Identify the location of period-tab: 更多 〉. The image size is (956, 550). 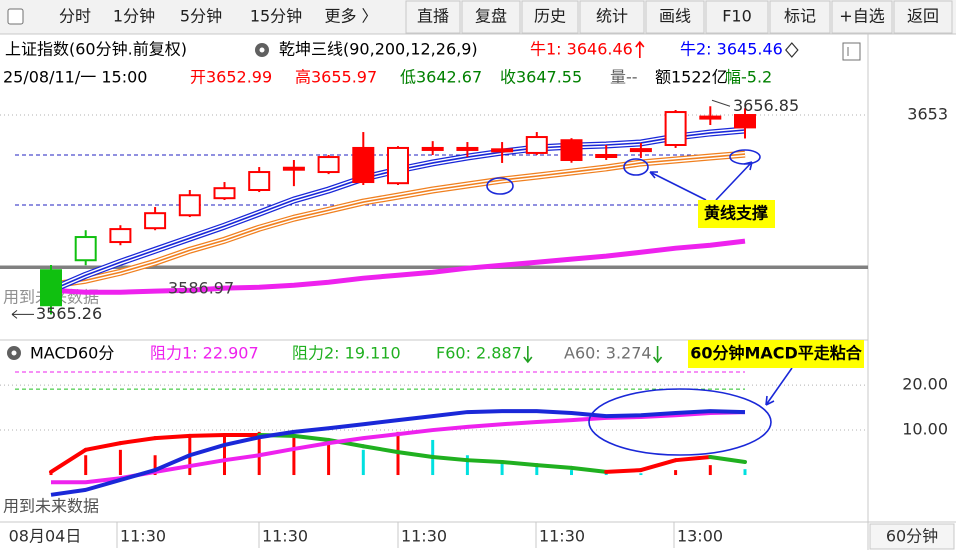
(350, 16).